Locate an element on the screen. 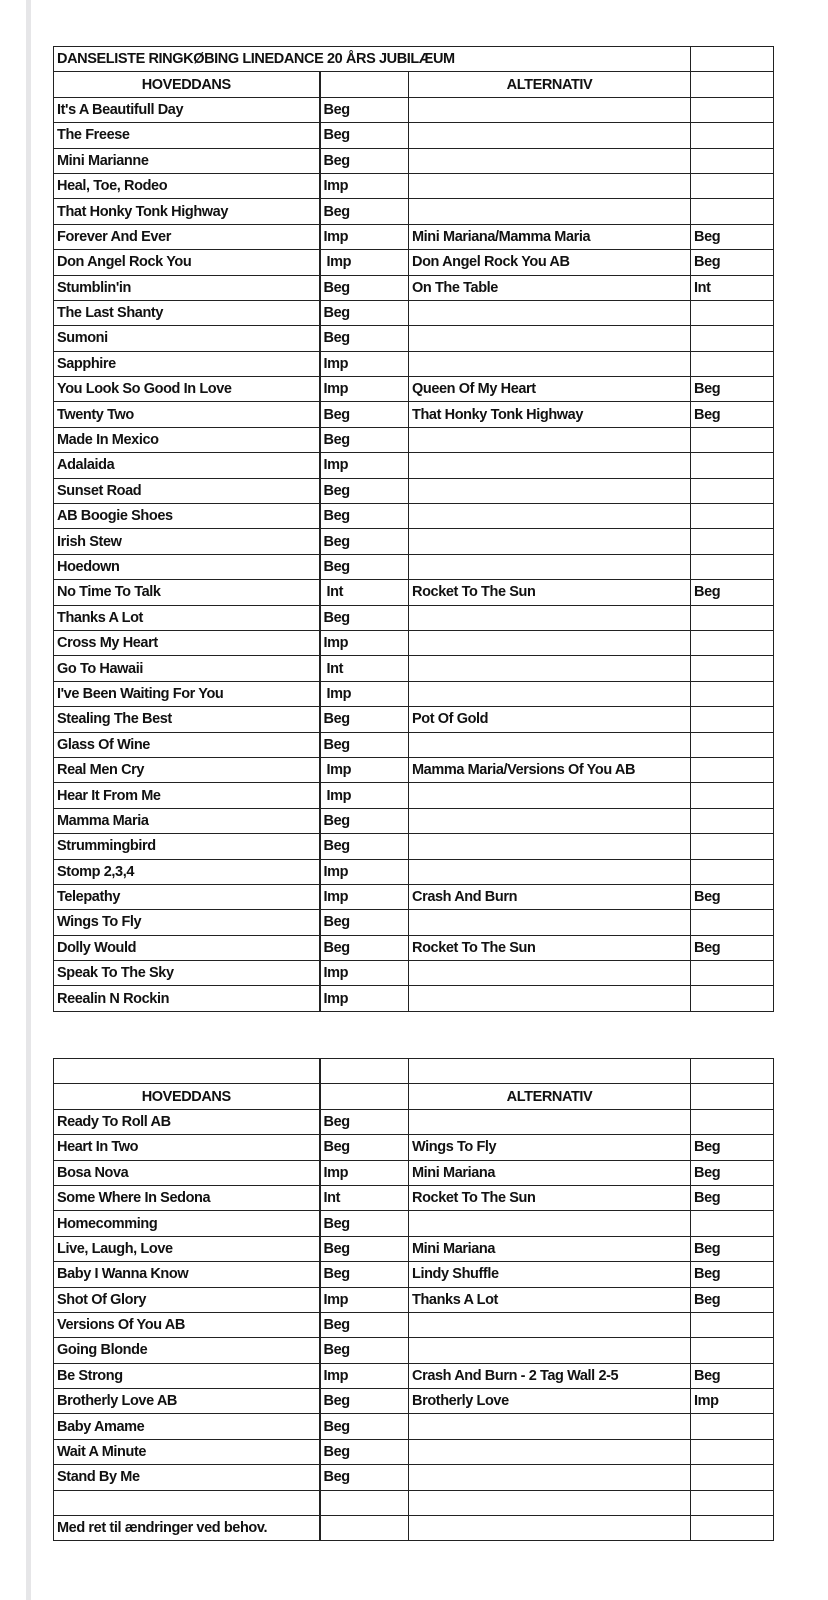 Image resolution: width=828 pixels, height=1600 pixels. table-row: Twenty Two Beg That Honky Tonk Highway Beg is located at coordinates (413, 414).